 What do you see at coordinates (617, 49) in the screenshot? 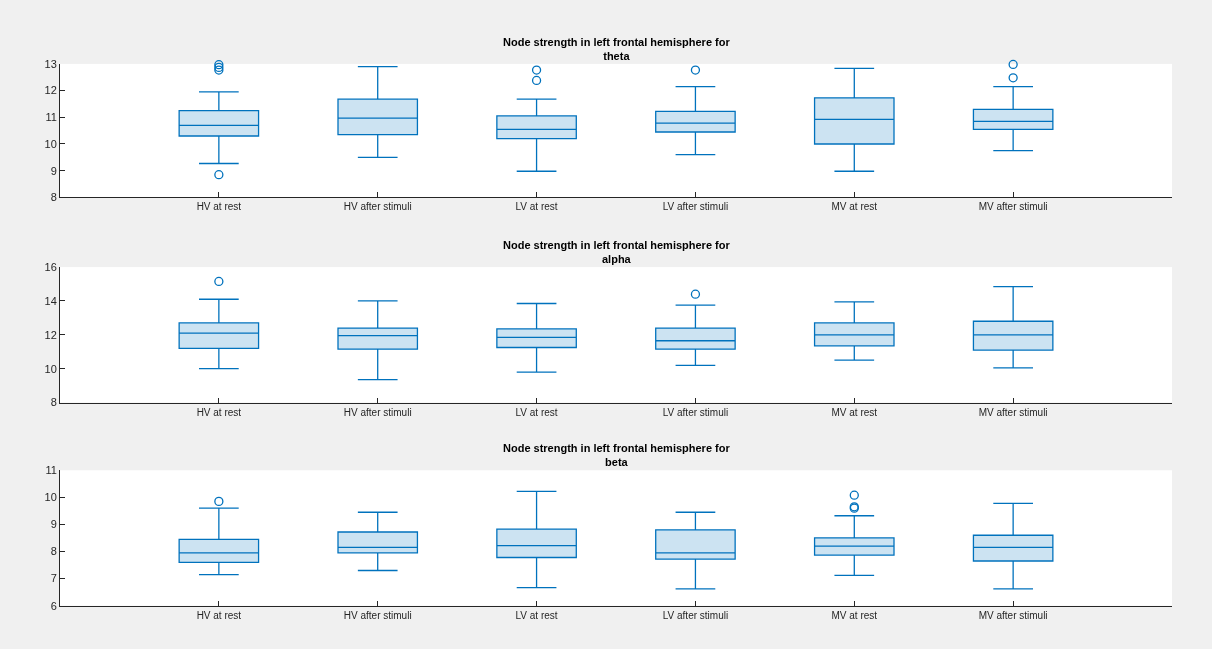
I see `chart-title: Node strength in left frontal hemisphere for theta` at bounding box center [617, 49].